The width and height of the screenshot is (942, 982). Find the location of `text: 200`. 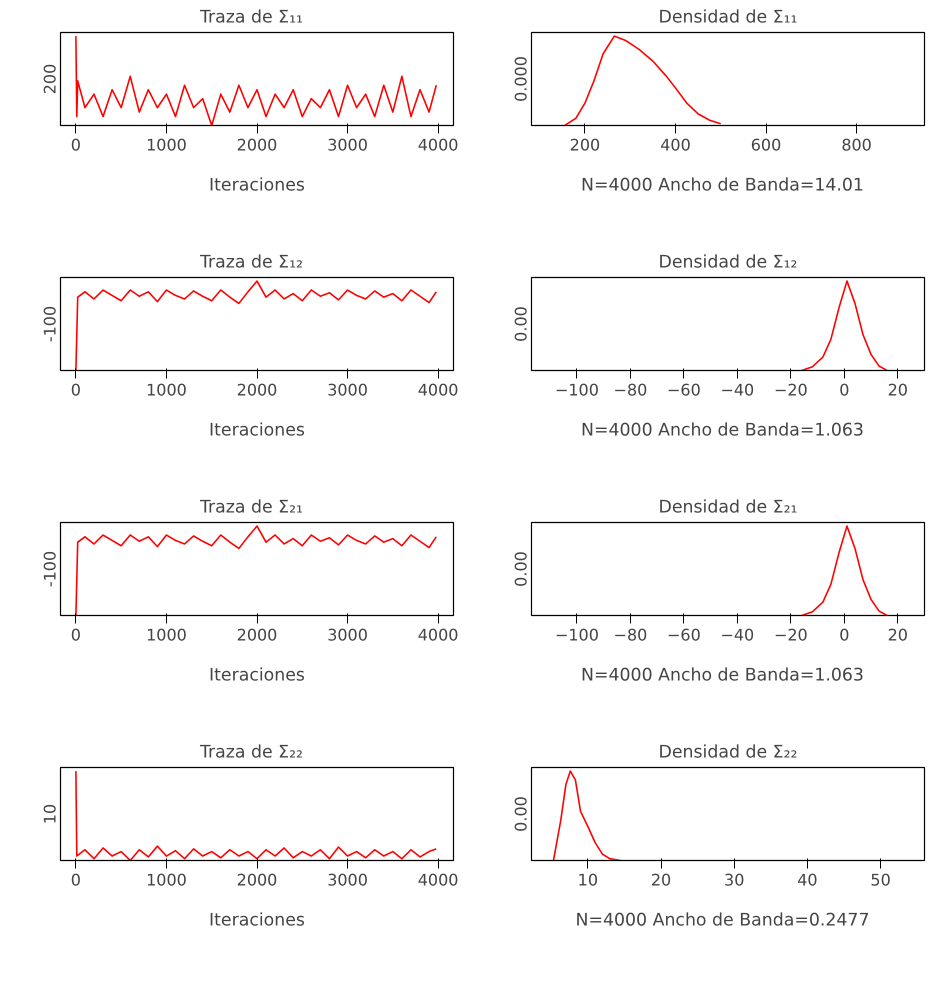

text: 200 is located at coordinates (50, 79).